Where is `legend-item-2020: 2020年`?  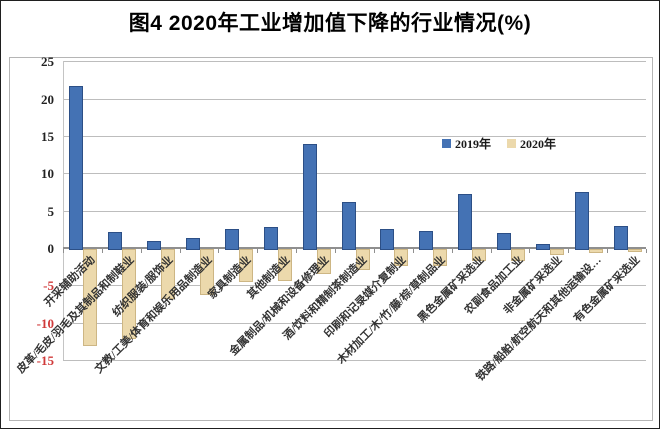
legend-item-2020: 2020年 is located at coordinates (531, 143).